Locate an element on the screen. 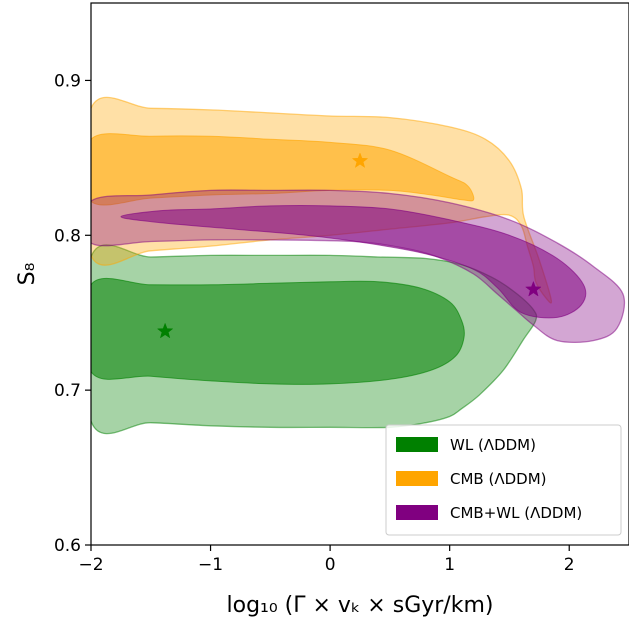 This screenshot has height=628, width=629. y-tick-label: 0.9 is located at coordinates (67, 81).